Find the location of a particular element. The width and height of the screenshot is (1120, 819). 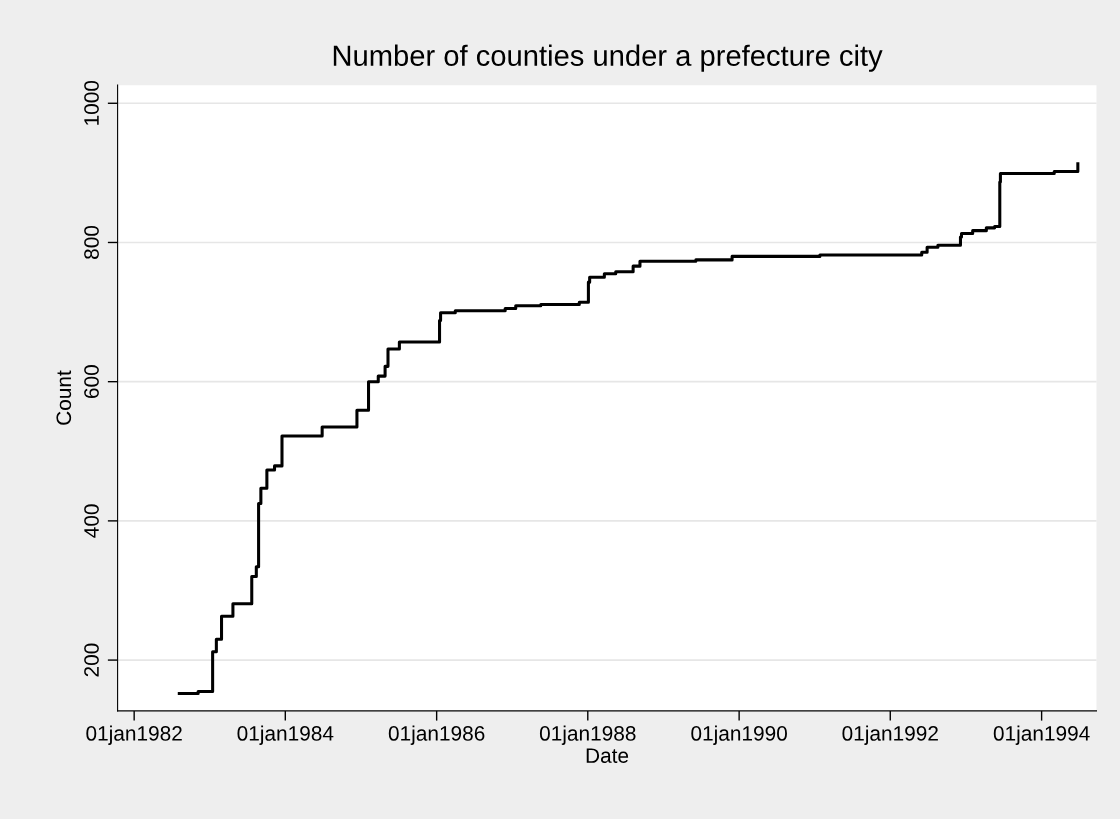

x-tick-label: 01jan1982 is located at coordinates (134, 735).